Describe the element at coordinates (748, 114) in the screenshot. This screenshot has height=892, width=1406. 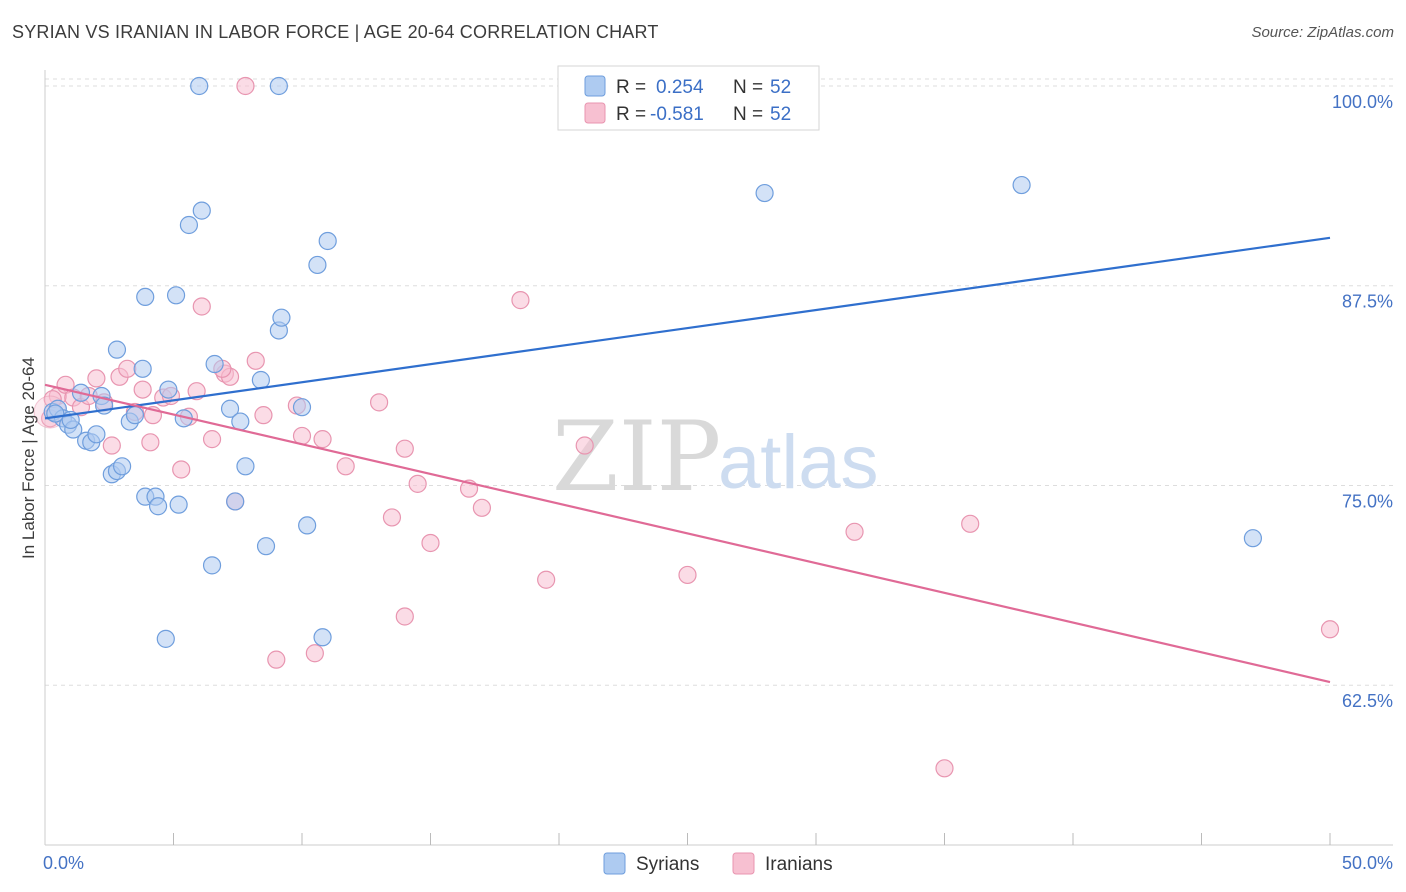
I see `legend-n-label-iranians: N =` at that location.